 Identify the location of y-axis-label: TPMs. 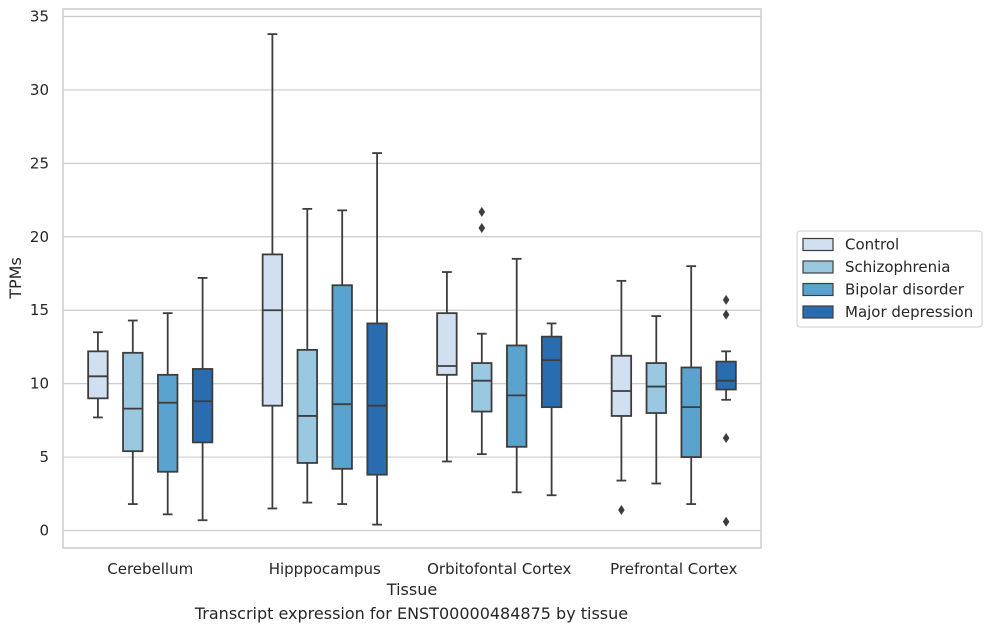
(15, 278).